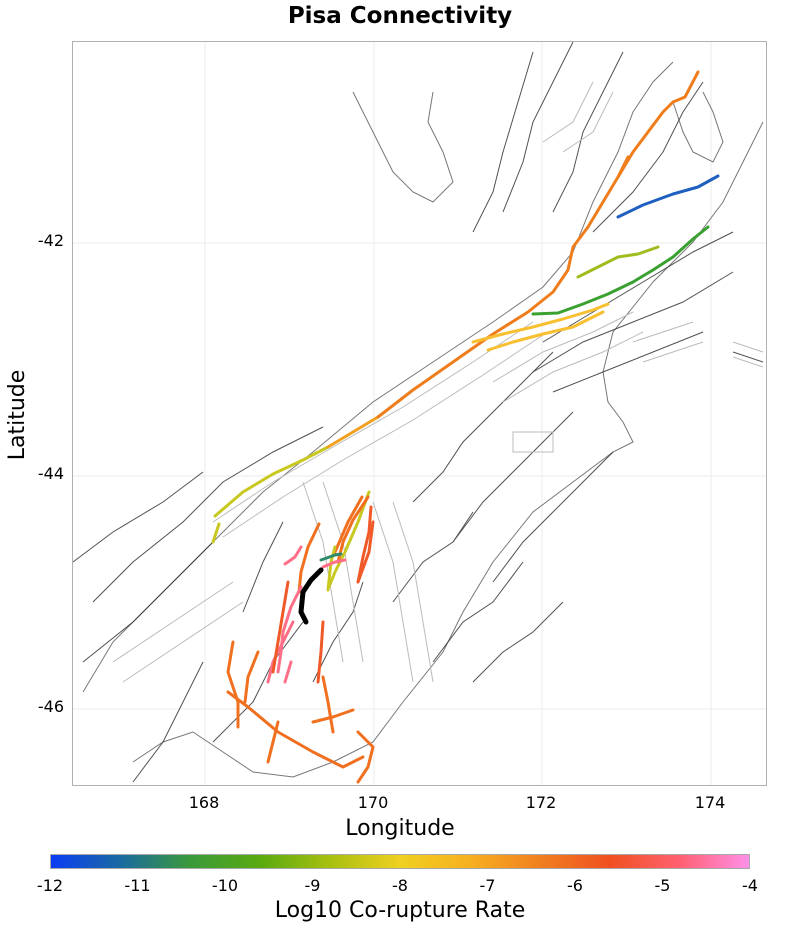 This screenshot has width=800, height=934. What do you see at coordinates (750, 885) in the screenshot?
I see `colorbar-tick: -4` at bounding box center [750, 885].